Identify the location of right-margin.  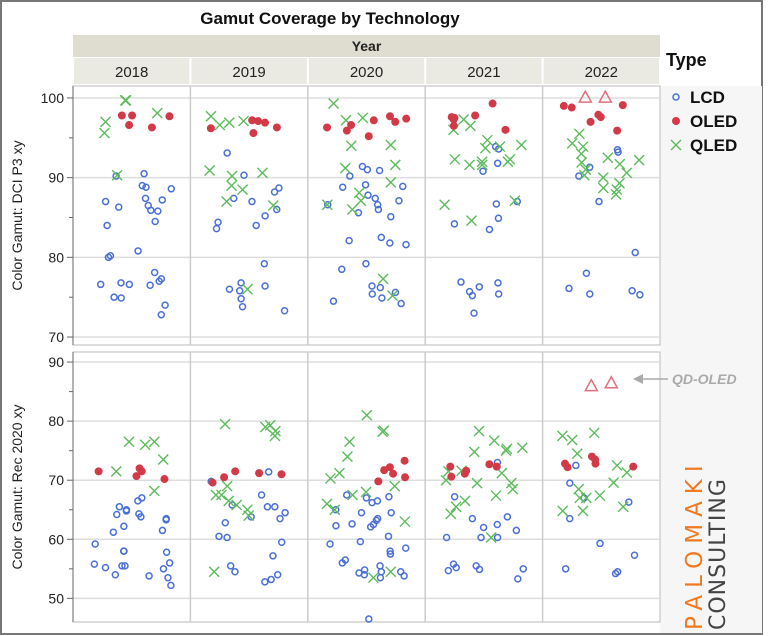
(711, 359).